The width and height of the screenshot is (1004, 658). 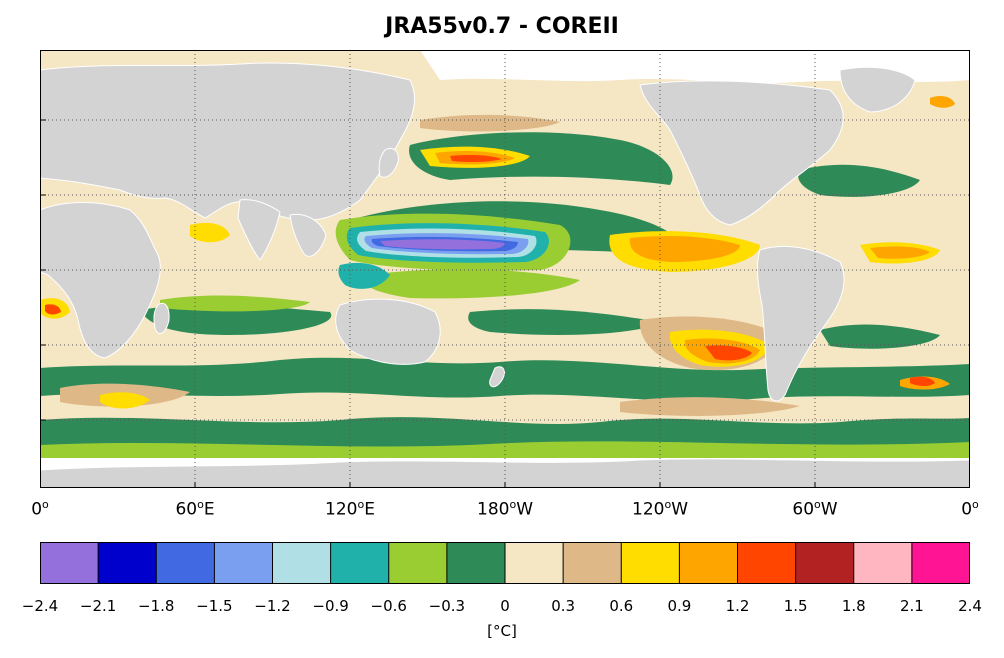 What do you see at coordinates (388, 606) in the screenshot?
I see `colorbar-tick-label: −0.6` at bounding box center [388, 606].